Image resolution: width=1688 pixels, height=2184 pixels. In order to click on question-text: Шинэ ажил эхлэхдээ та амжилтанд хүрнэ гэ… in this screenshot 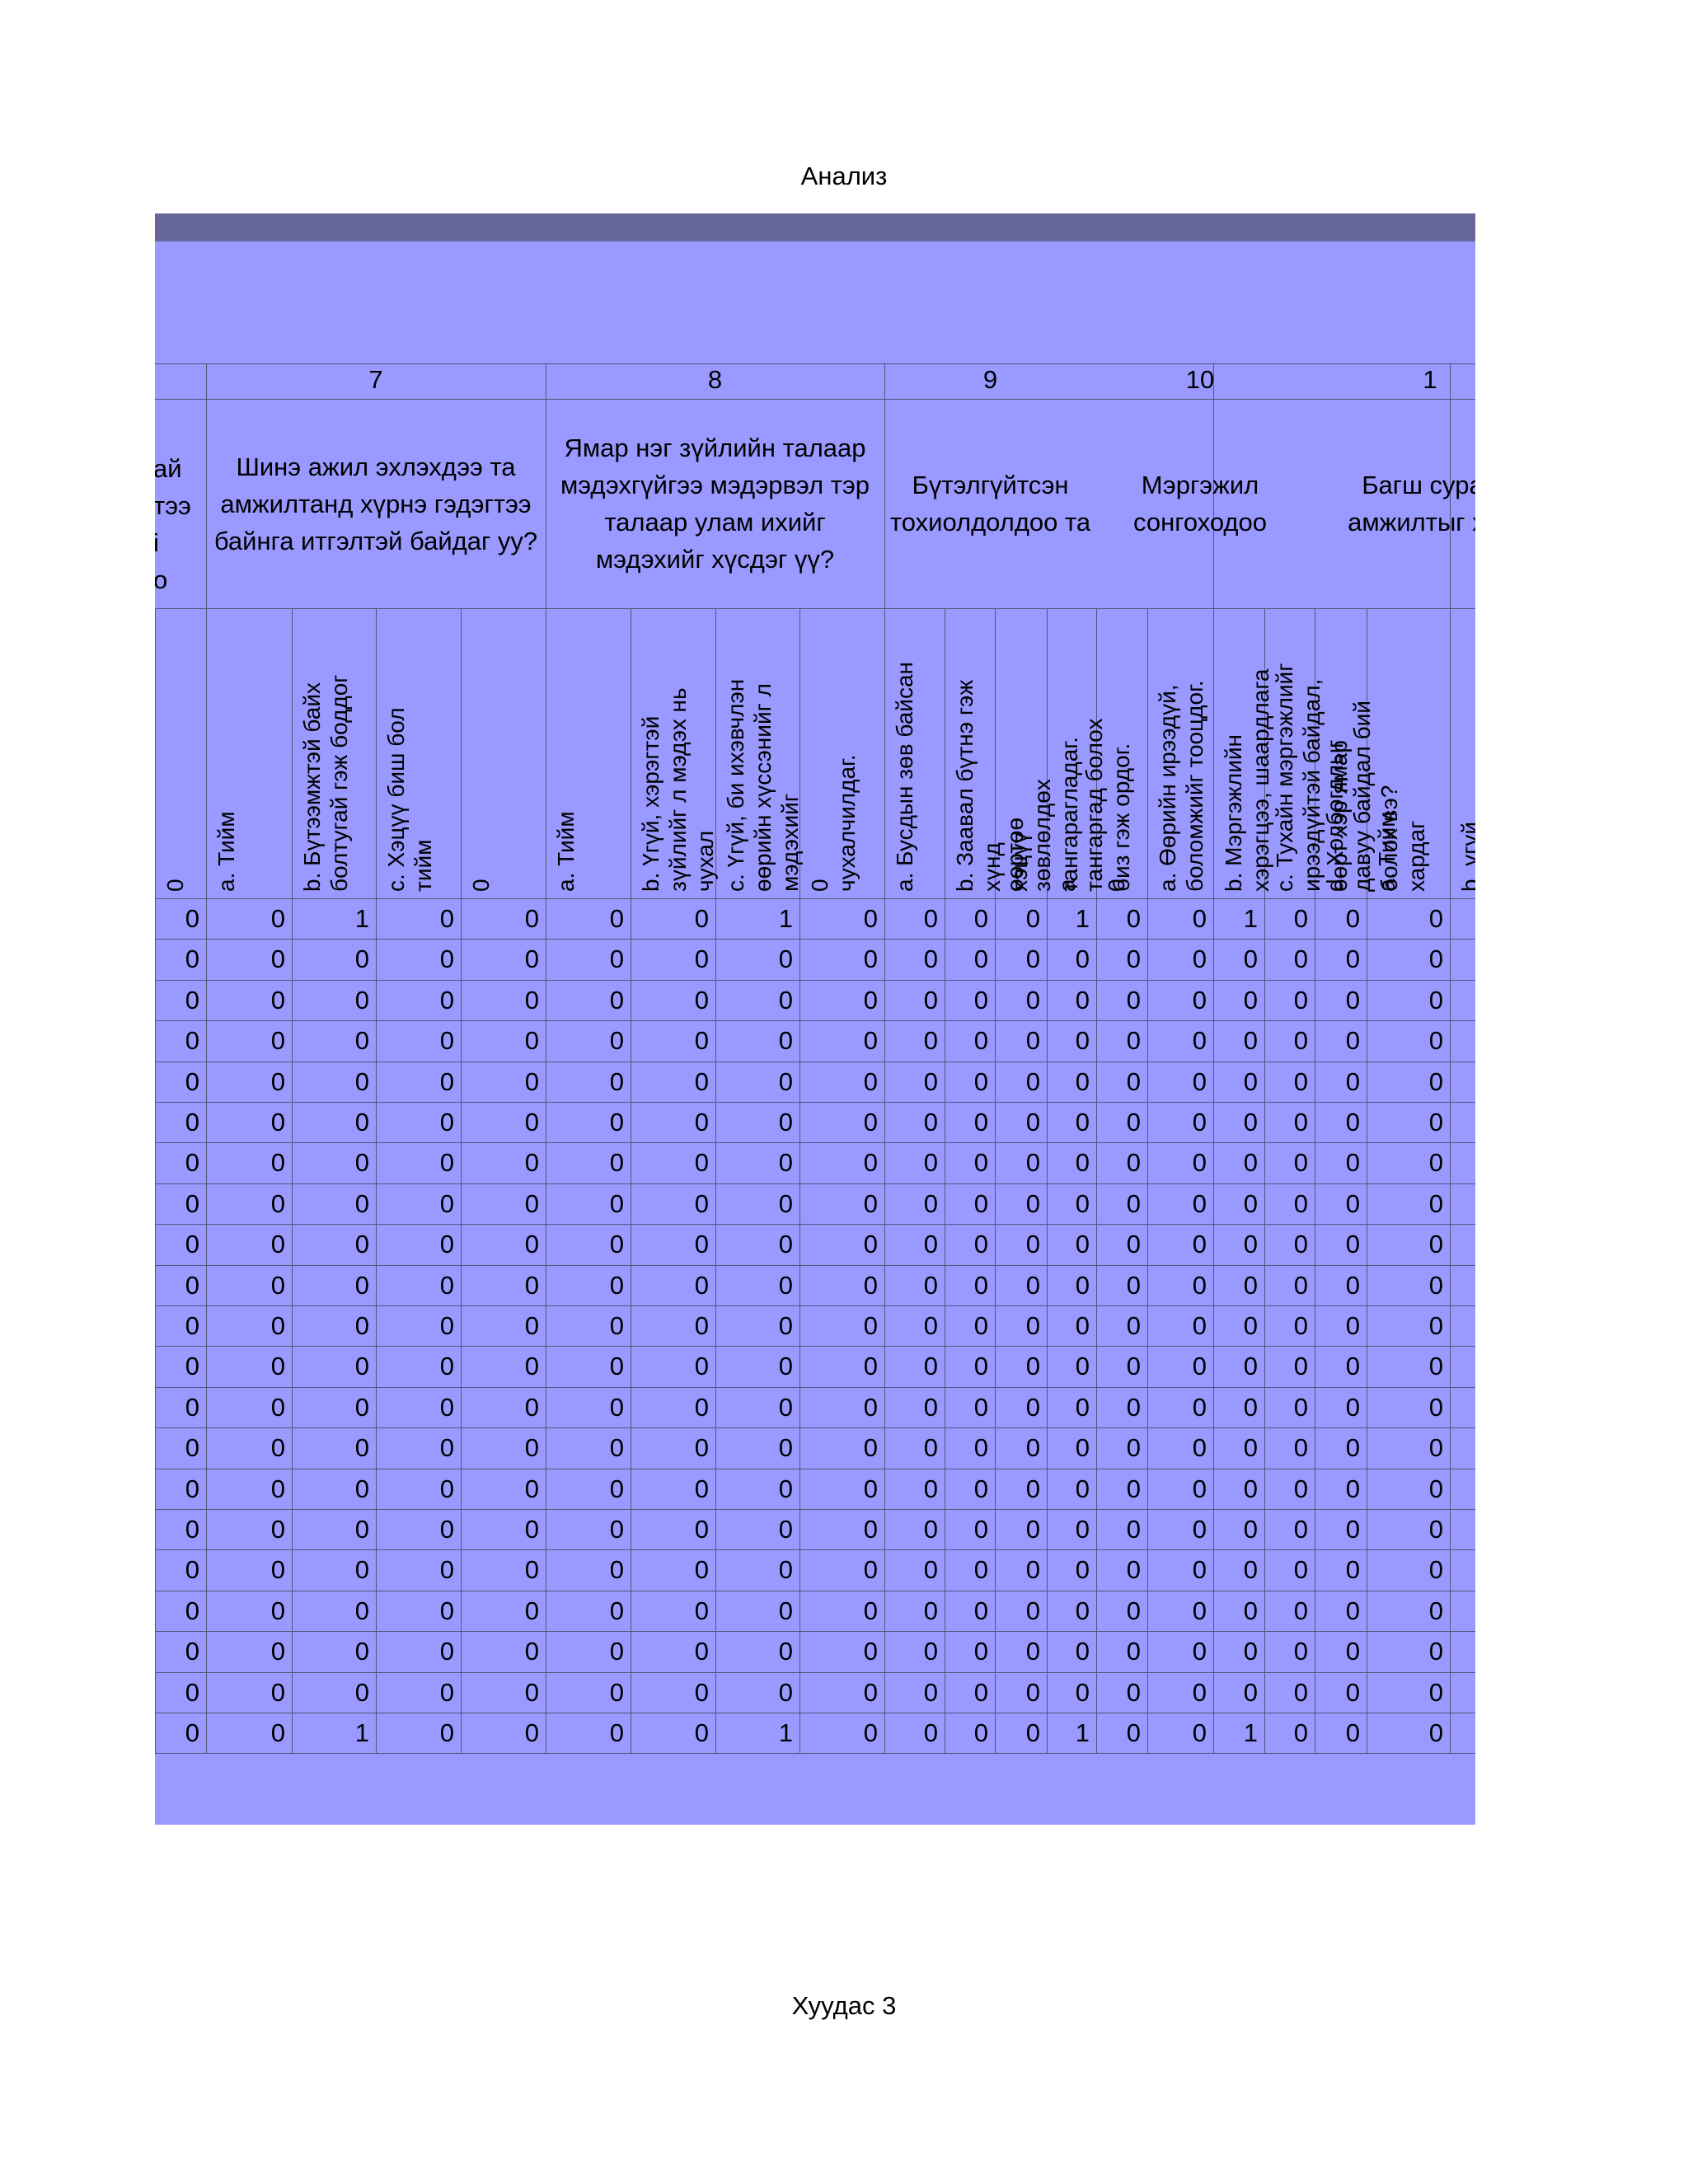, I will do `click(375, 503)`.